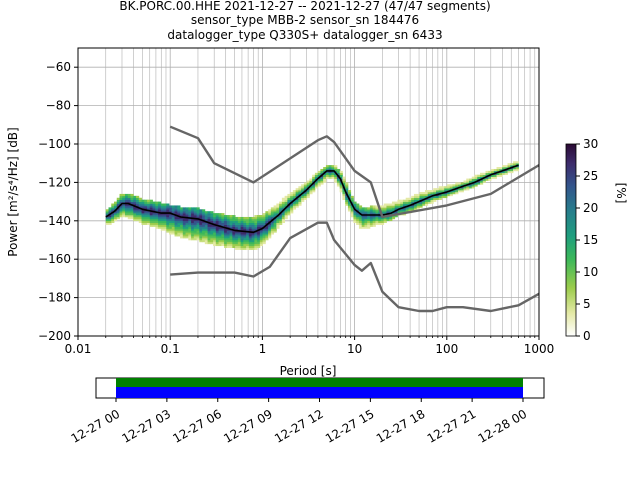  What do you see at coordinates (54, 221) in the screenshot?
I see `y-tick-label: −140` at bounding box center [54, 221].